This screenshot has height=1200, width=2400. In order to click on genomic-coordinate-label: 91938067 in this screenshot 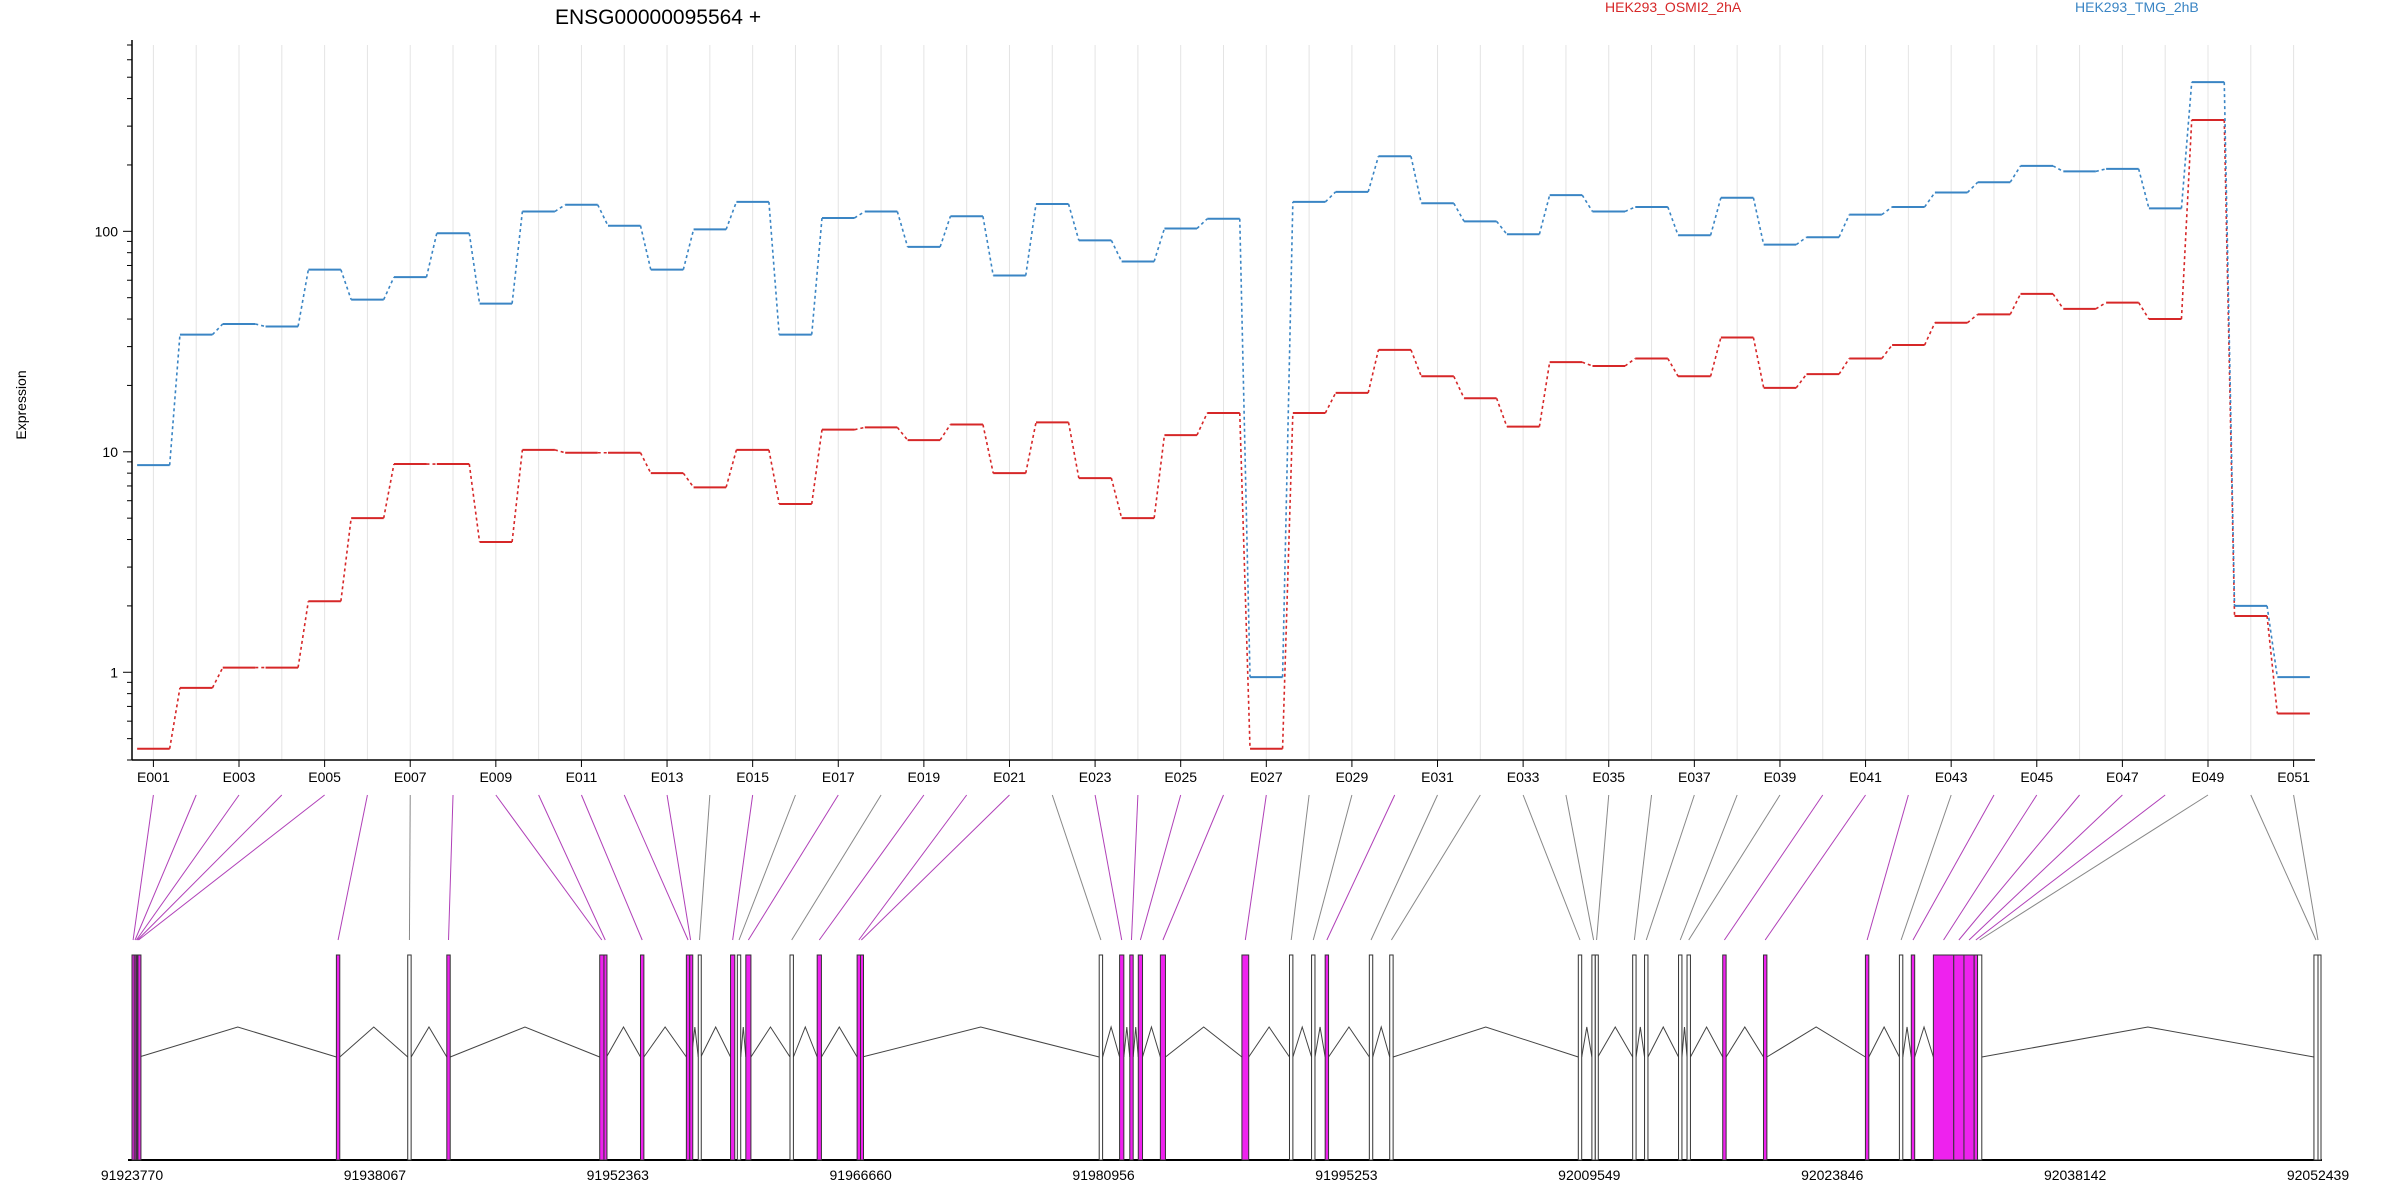, I will do `click(375, 1175)`.